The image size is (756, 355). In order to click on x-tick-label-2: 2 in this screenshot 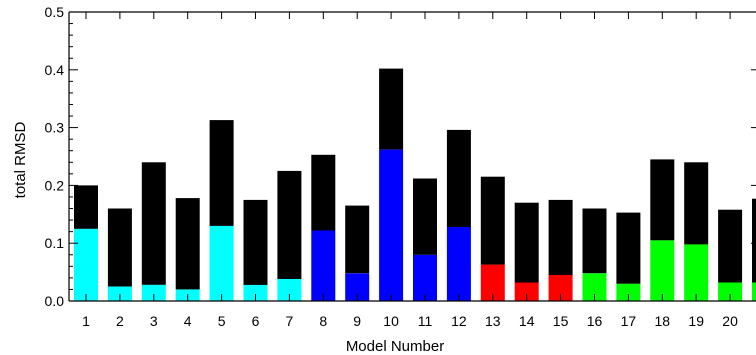, I will do `click(120, 321)`.